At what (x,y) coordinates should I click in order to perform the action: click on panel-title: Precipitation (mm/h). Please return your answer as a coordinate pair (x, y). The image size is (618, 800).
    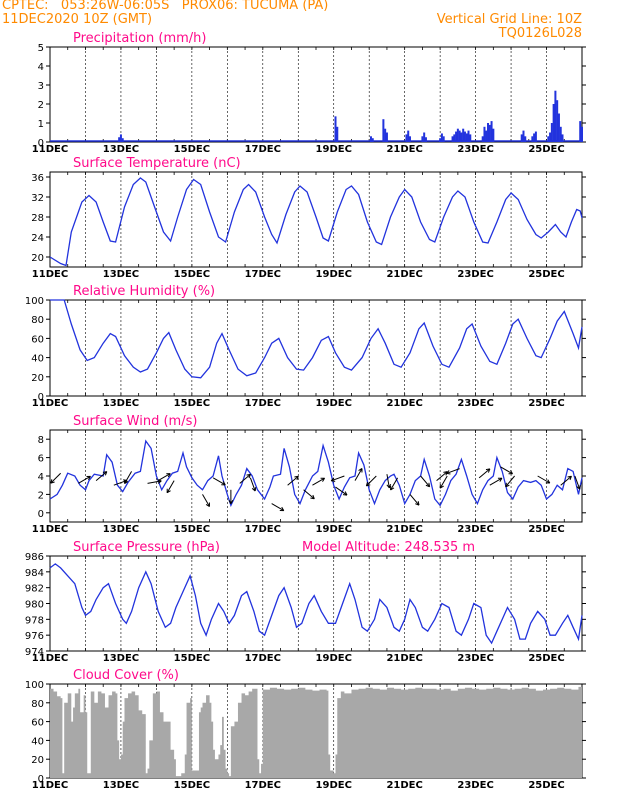
    Looking at the image, I should click on (139, 38).